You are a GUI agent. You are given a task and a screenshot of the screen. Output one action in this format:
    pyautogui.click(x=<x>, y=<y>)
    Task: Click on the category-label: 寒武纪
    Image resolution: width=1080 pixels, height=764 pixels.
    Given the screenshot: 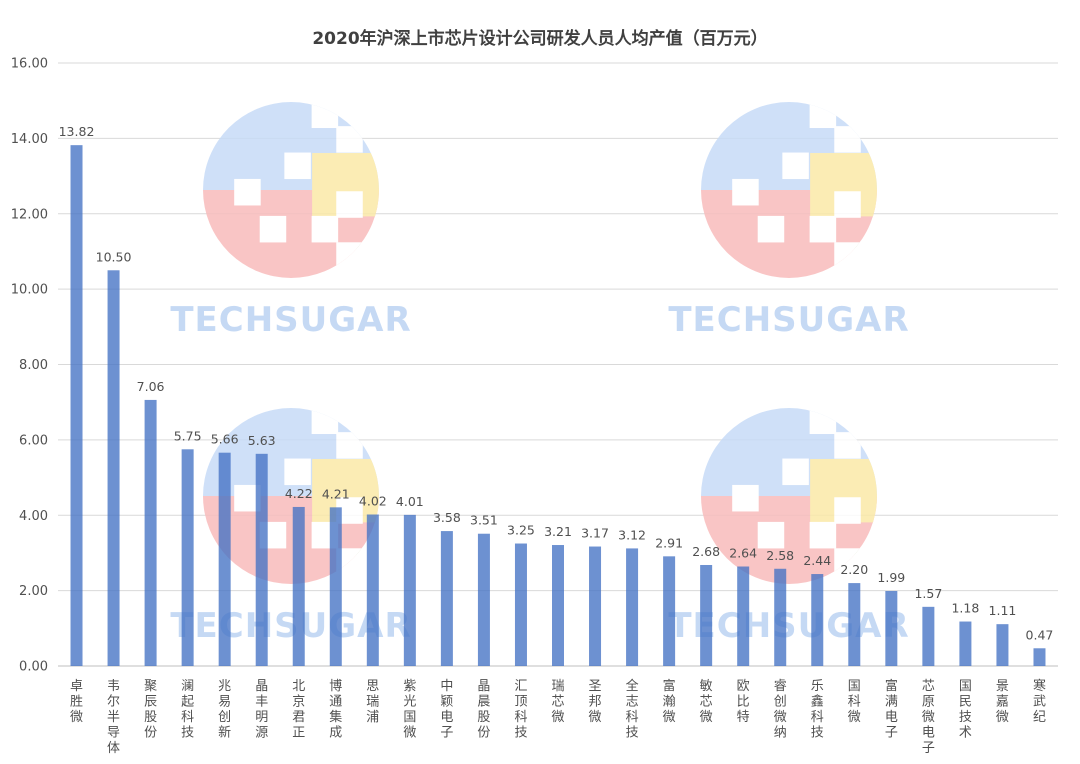 What is the action you would take?
    pyautogui.click(x=1039, y=701)
    